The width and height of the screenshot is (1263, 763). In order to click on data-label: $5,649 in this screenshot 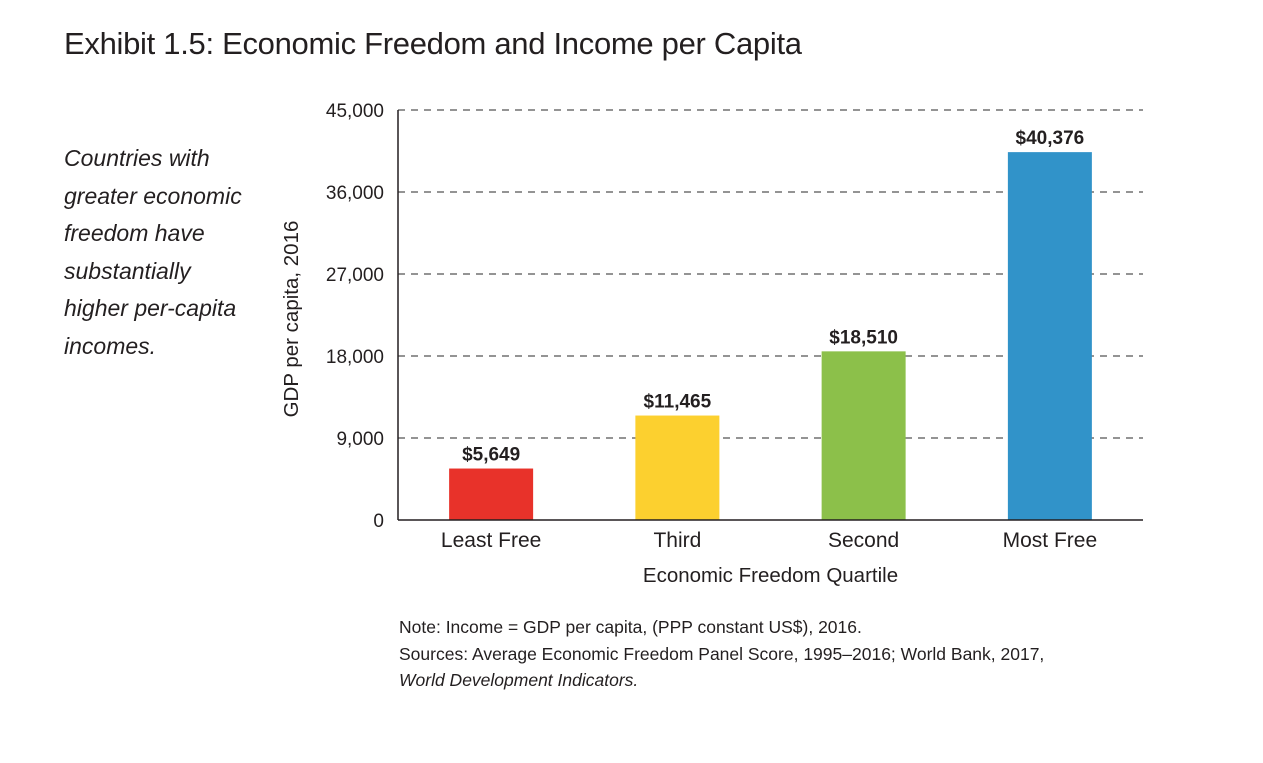, I will do `click(491, 455)`.